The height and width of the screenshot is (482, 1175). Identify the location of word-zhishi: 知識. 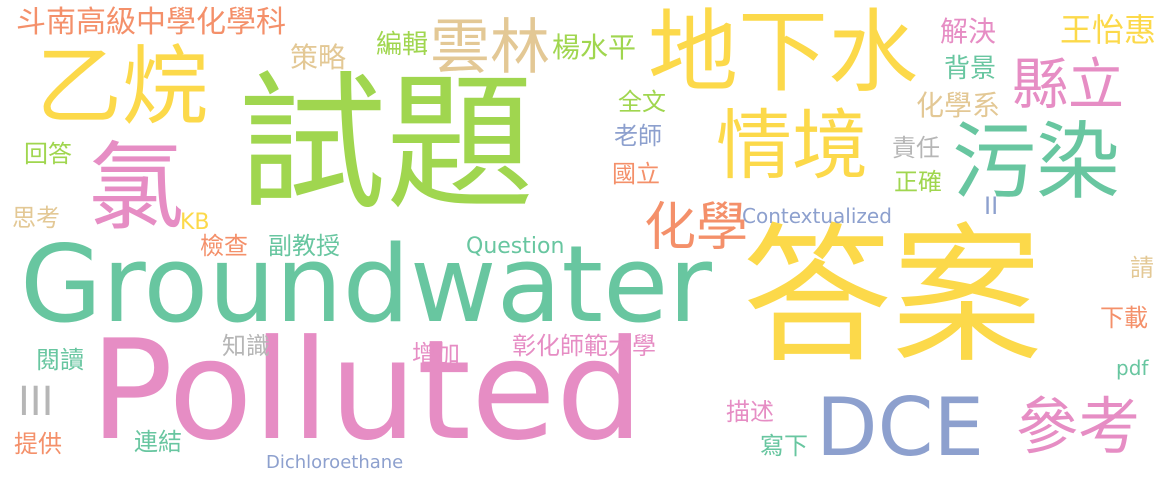
(246, 346).